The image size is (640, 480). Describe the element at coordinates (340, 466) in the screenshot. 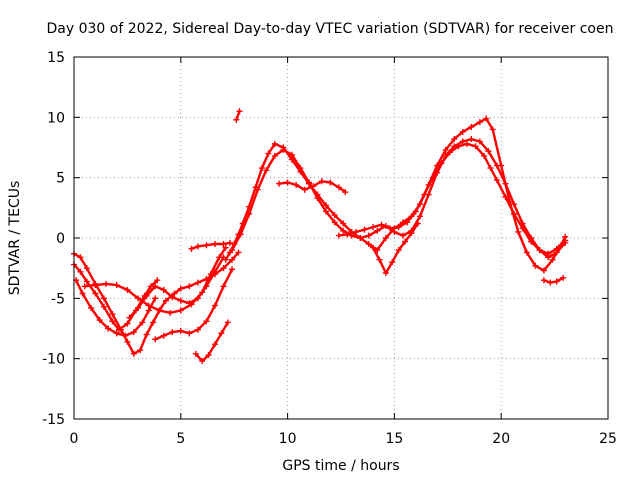

I see `x-axis-label: GPS time / hours` at that location.